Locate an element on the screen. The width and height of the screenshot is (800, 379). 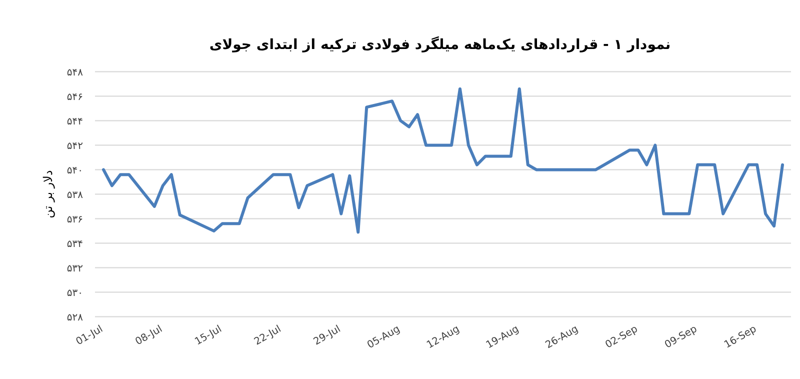
y-tick-label: ۵۴۴ is located at coordinates (74, 122).